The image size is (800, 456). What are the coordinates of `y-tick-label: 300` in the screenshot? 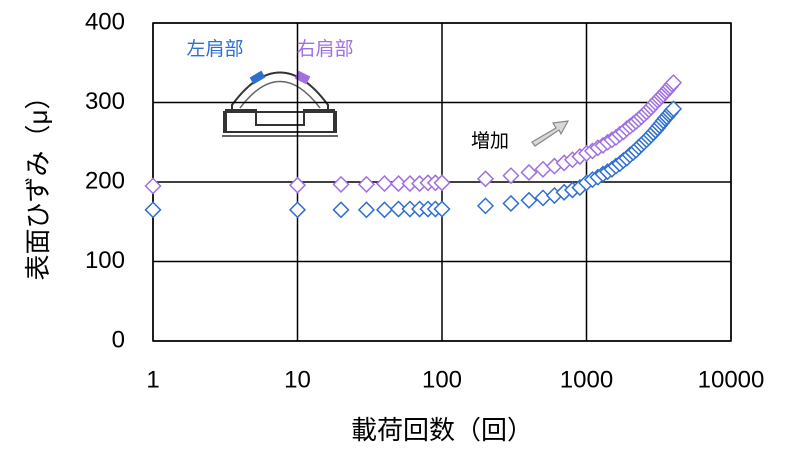 It's located at (105, 101).